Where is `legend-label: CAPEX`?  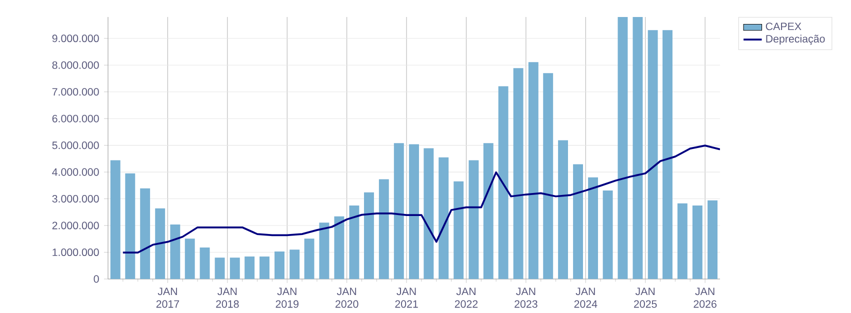 legend-label: CAPEX is located at coordinates (784, 26).